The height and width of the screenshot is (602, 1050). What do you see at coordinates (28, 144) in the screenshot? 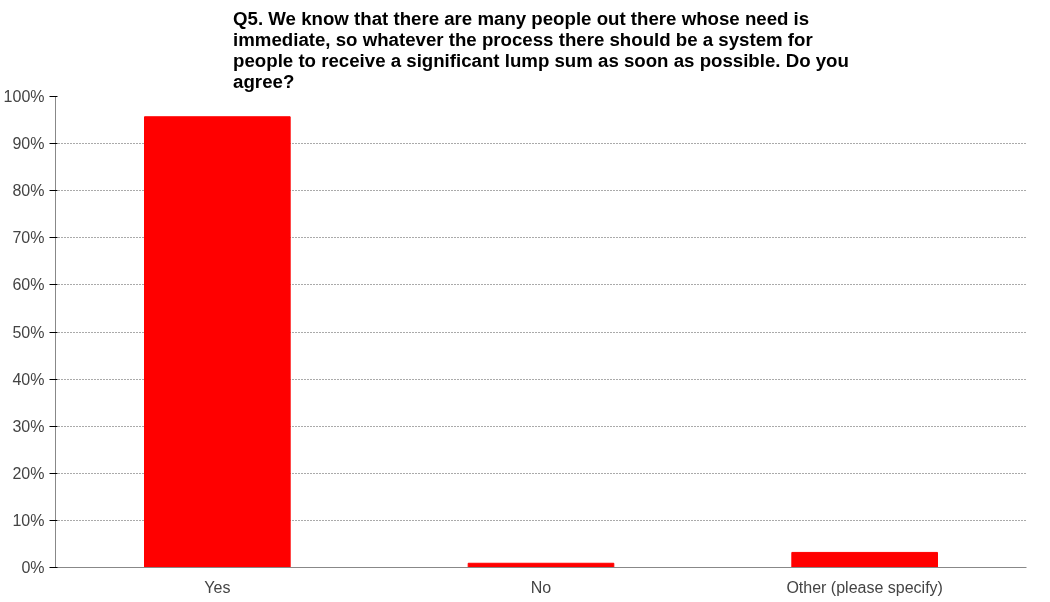
I see `y-tick-label: 90%` at bounding box center [28, 144].